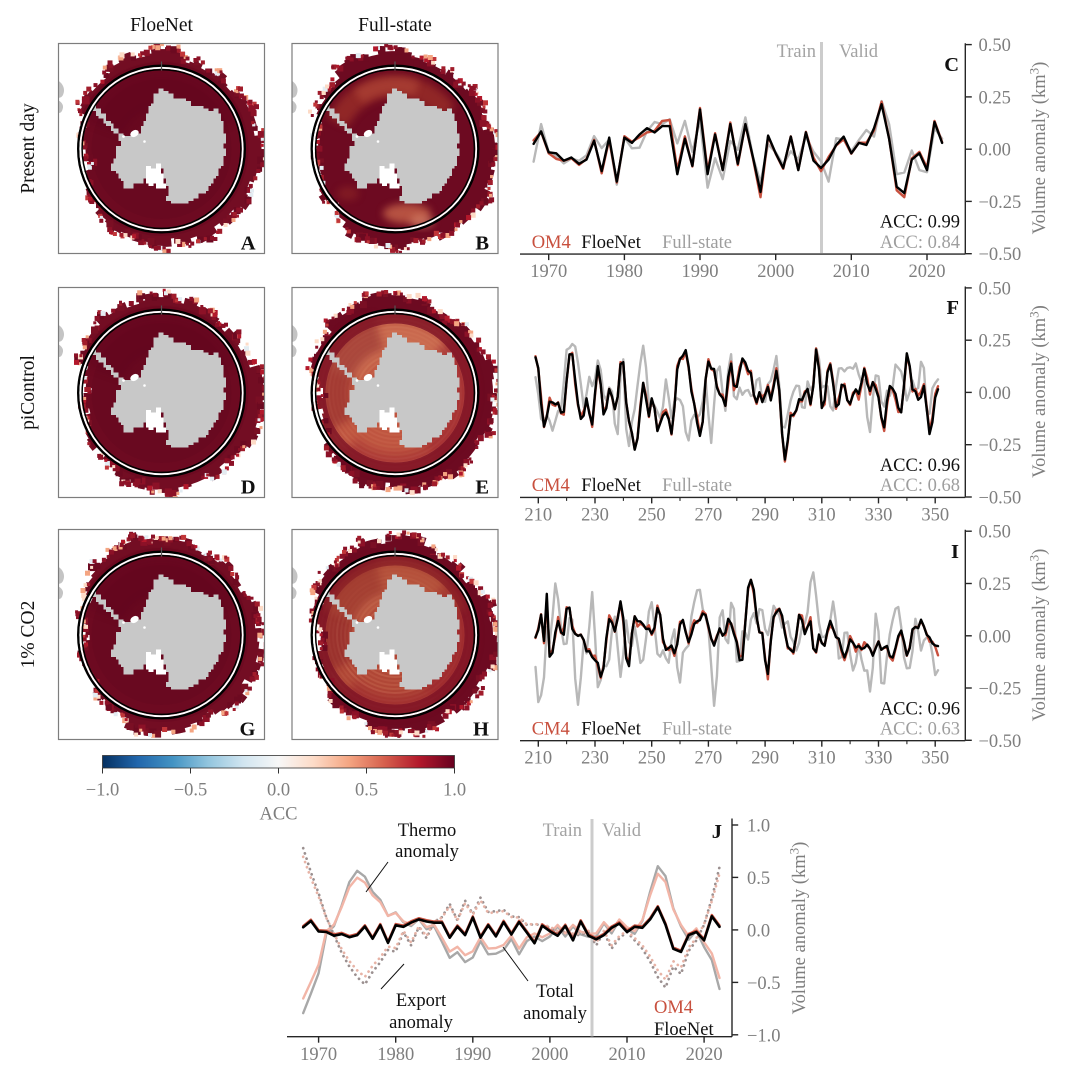 The height and width of the screenshot is (1091, 1074). What do you see at coordinates (482, 488) in the screenshot?
I see `svg-text: E` at bounding box center [482, 488].